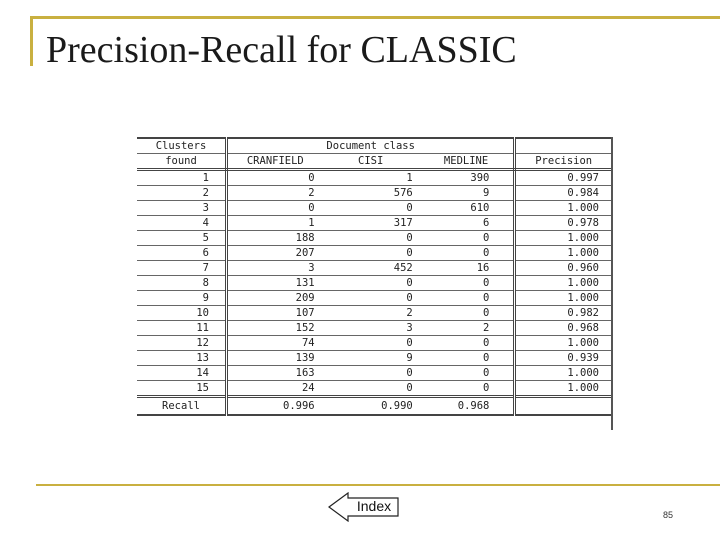 The height and width of the screenshot is (540, 720). Describe the element at coordinates (182, 193) in the screenshot. I see `clusters-found-cell: 2` at that location.